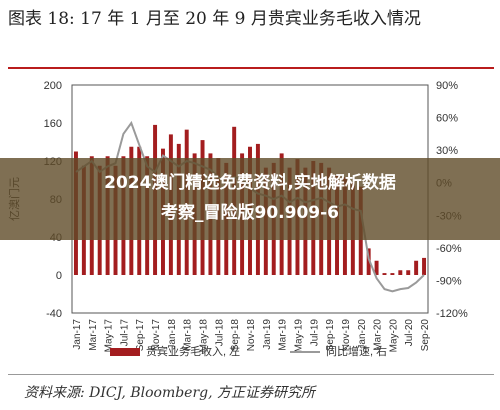 The image size is (500, 410). What do you see at coordinates (447, 151) in the screenshot?
I see `y-right-tick-label: 30%` at bounding box center [447, 151].